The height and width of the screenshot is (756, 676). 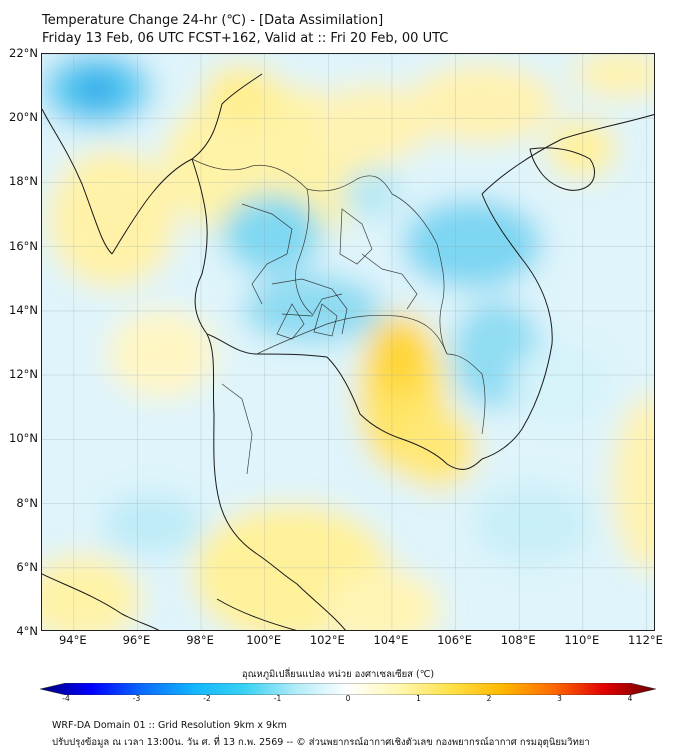 I want to click on lat-label: 16°N, so click(x=23, y=245).